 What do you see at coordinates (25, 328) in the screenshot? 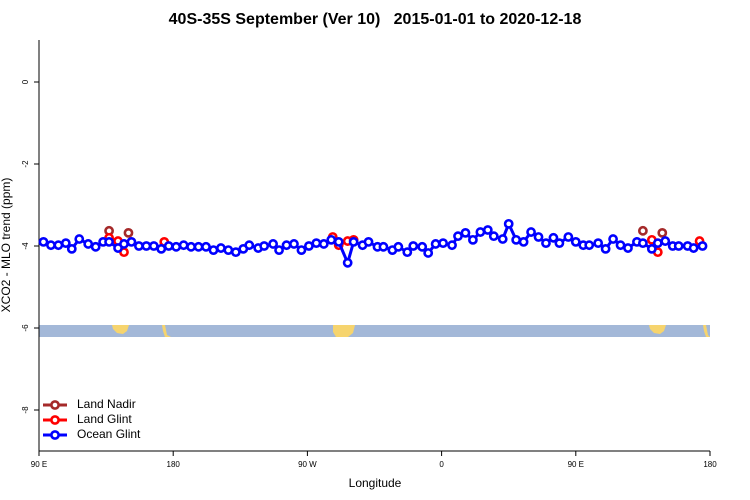
I see `y-tick-label: -6` at bounding box center [25, 328].